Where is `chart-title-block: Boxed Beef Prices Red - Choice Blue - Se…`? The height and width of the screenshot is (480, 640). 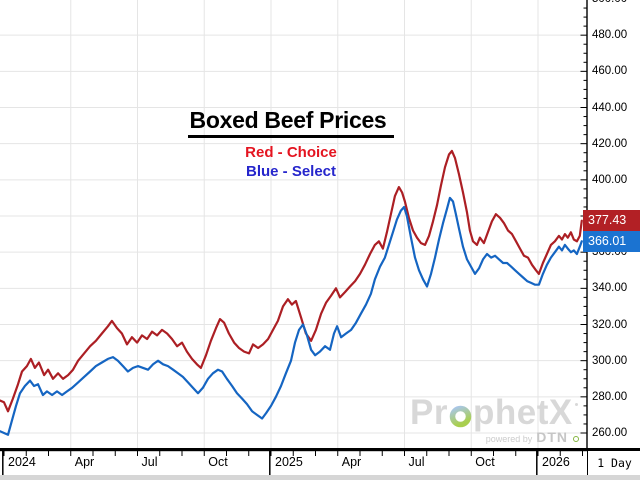
chart-title-block: Boxed Beef Prices Red - Choice Blue - Se… is located at coordinates (291, 144).